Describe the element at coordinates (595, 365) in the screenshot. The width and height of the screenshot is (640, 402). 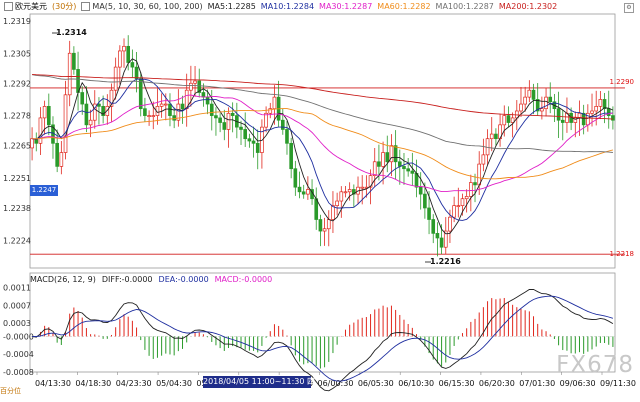
I see `watermark: FX678` at that location.